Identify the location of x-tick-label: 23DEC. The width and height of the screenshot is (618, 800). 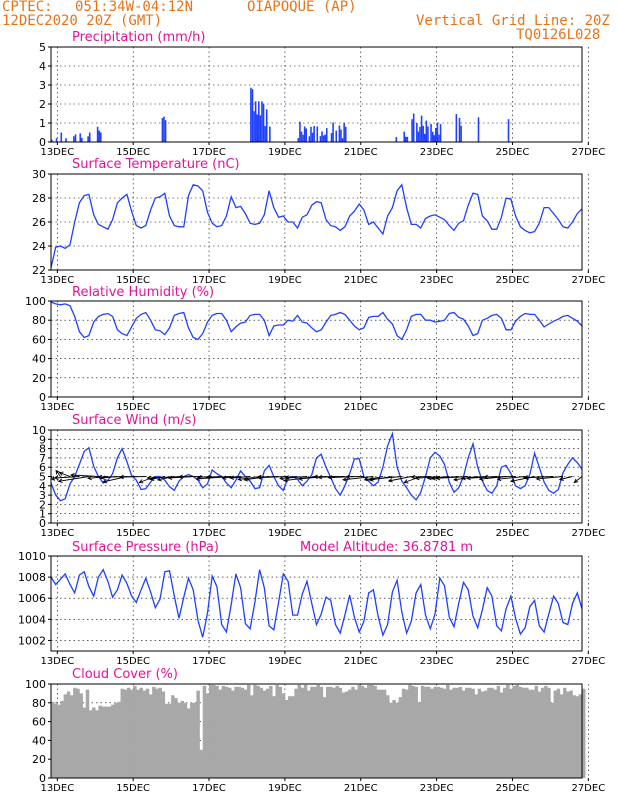
(437, 661).